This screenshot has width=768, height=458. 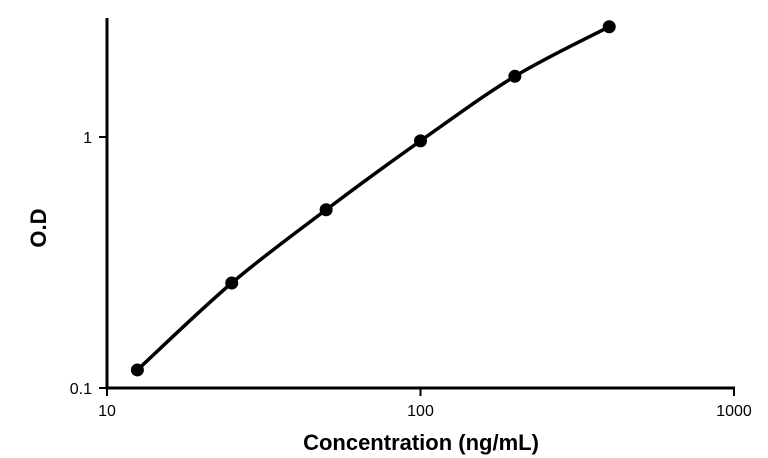 I want to click on x-axis-title: Concentration (ng/mL), so click(x=421, y=442).